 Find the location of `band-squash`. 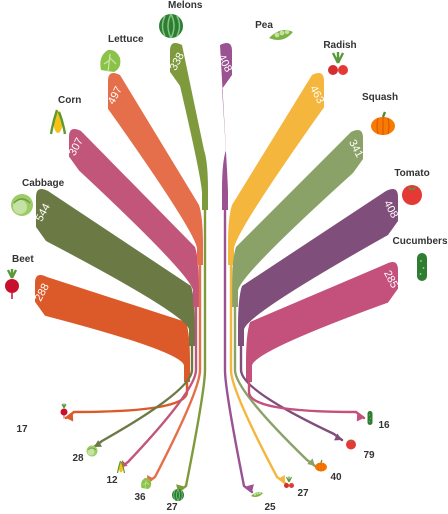

band-squash is located at coordinates (297, 218).